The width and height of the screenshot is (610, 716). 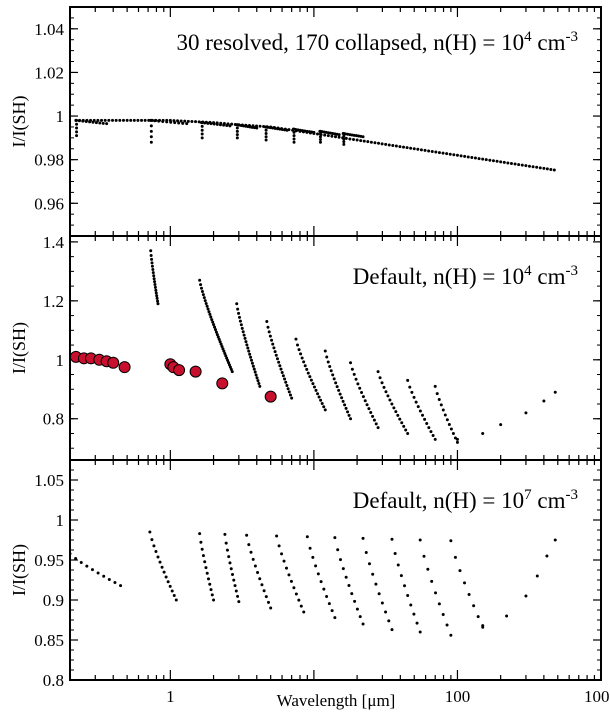 What do you see at coordinates (49, 640) in the screenshot?
I see `y-tick-label: 0.85` at bounding box center [49, 640].